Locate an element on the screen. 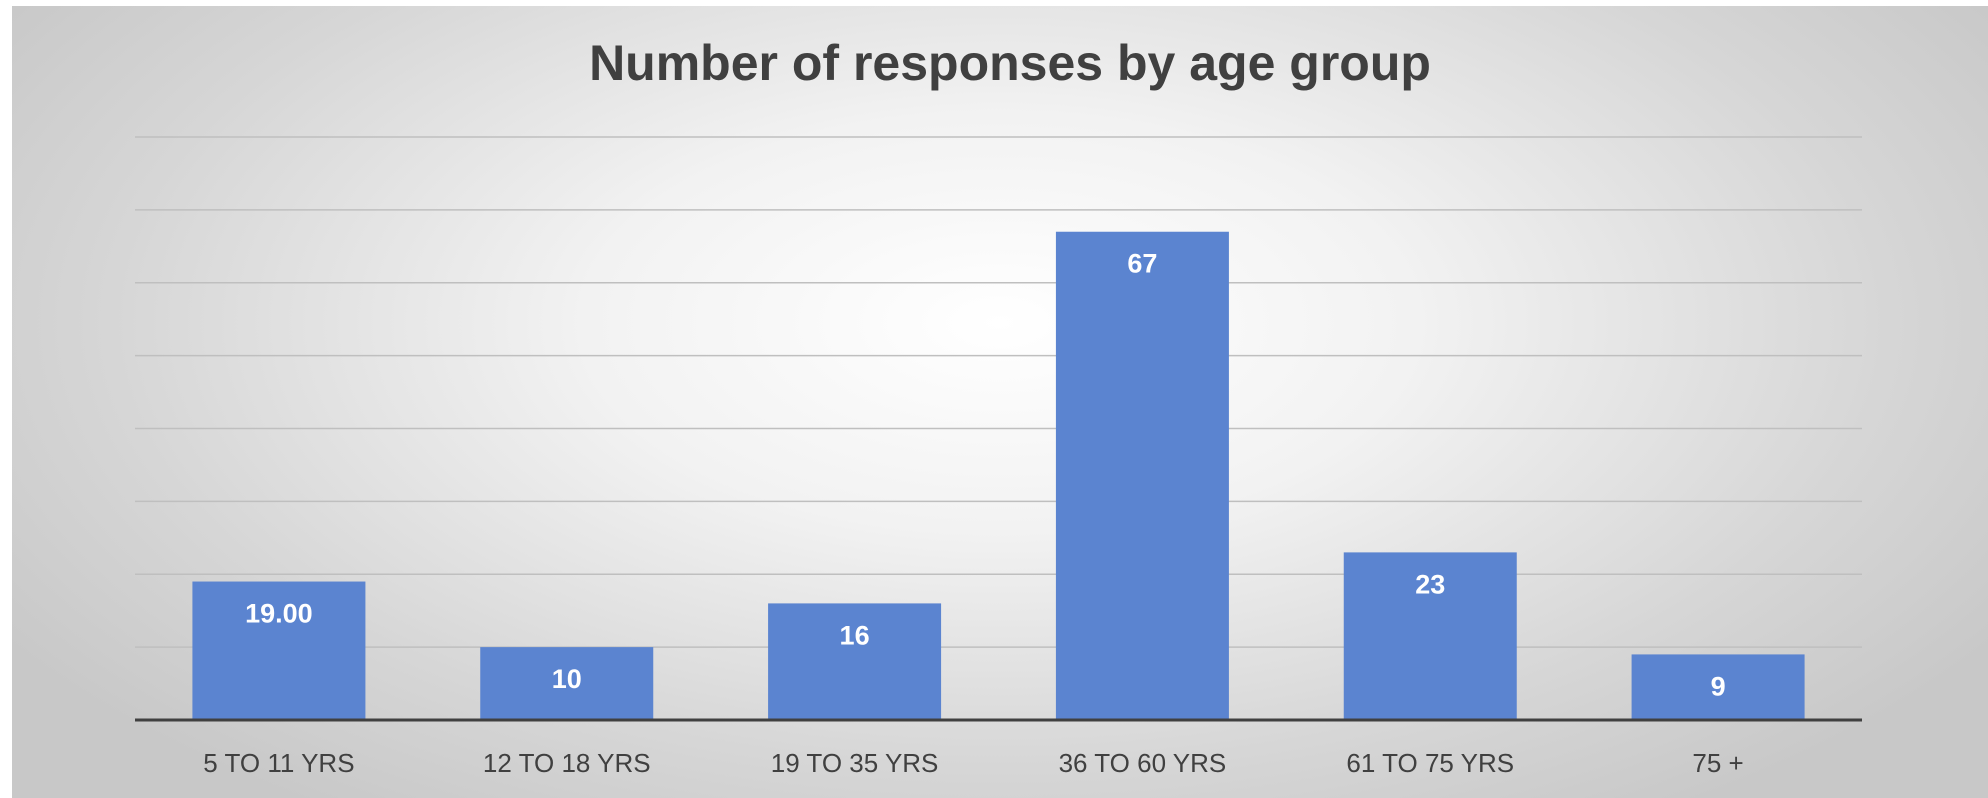 This screenshot has height=798, width=1988. x-tick-label-1: 5 TO 11 YRS is located at coordinates (278, 763).